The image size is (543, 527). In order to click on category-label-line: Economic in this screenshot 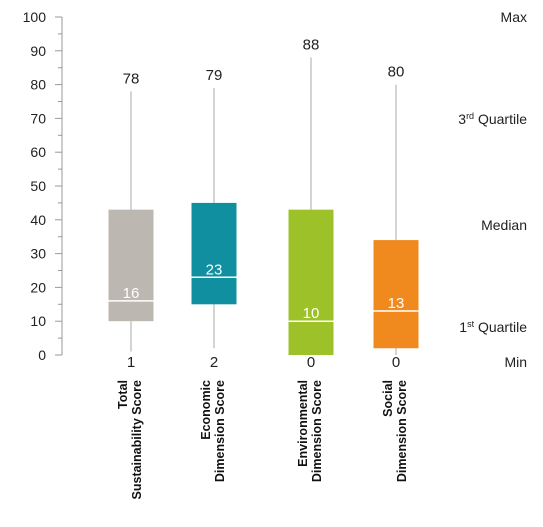, I will do `click(206, 410)`.